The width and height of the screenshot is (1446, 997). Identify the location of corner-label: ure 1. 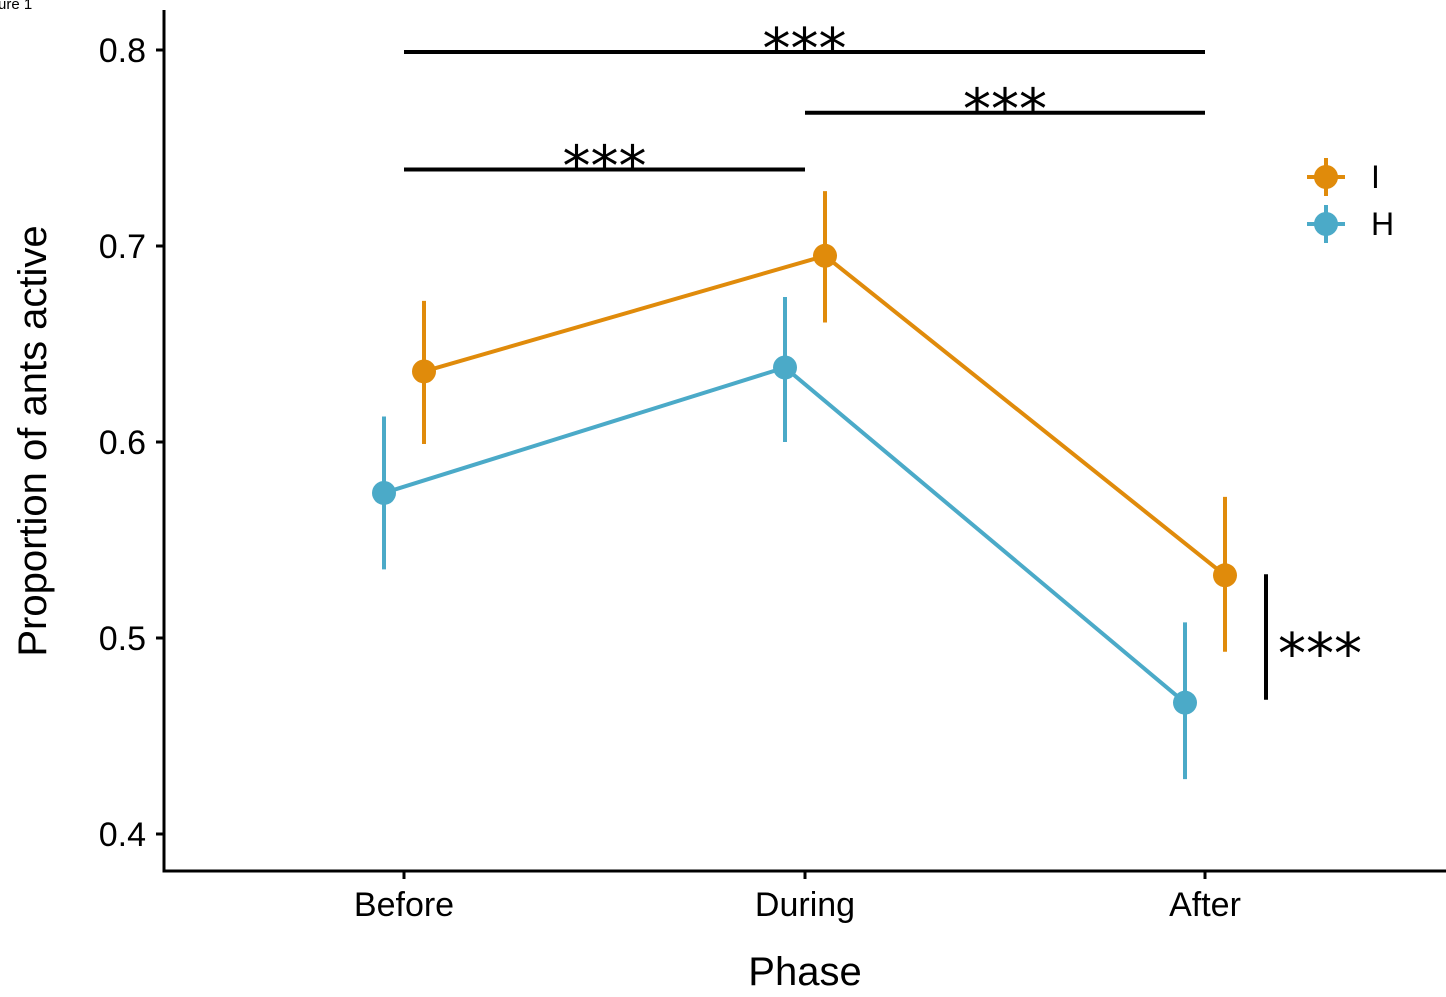
(16, 6).